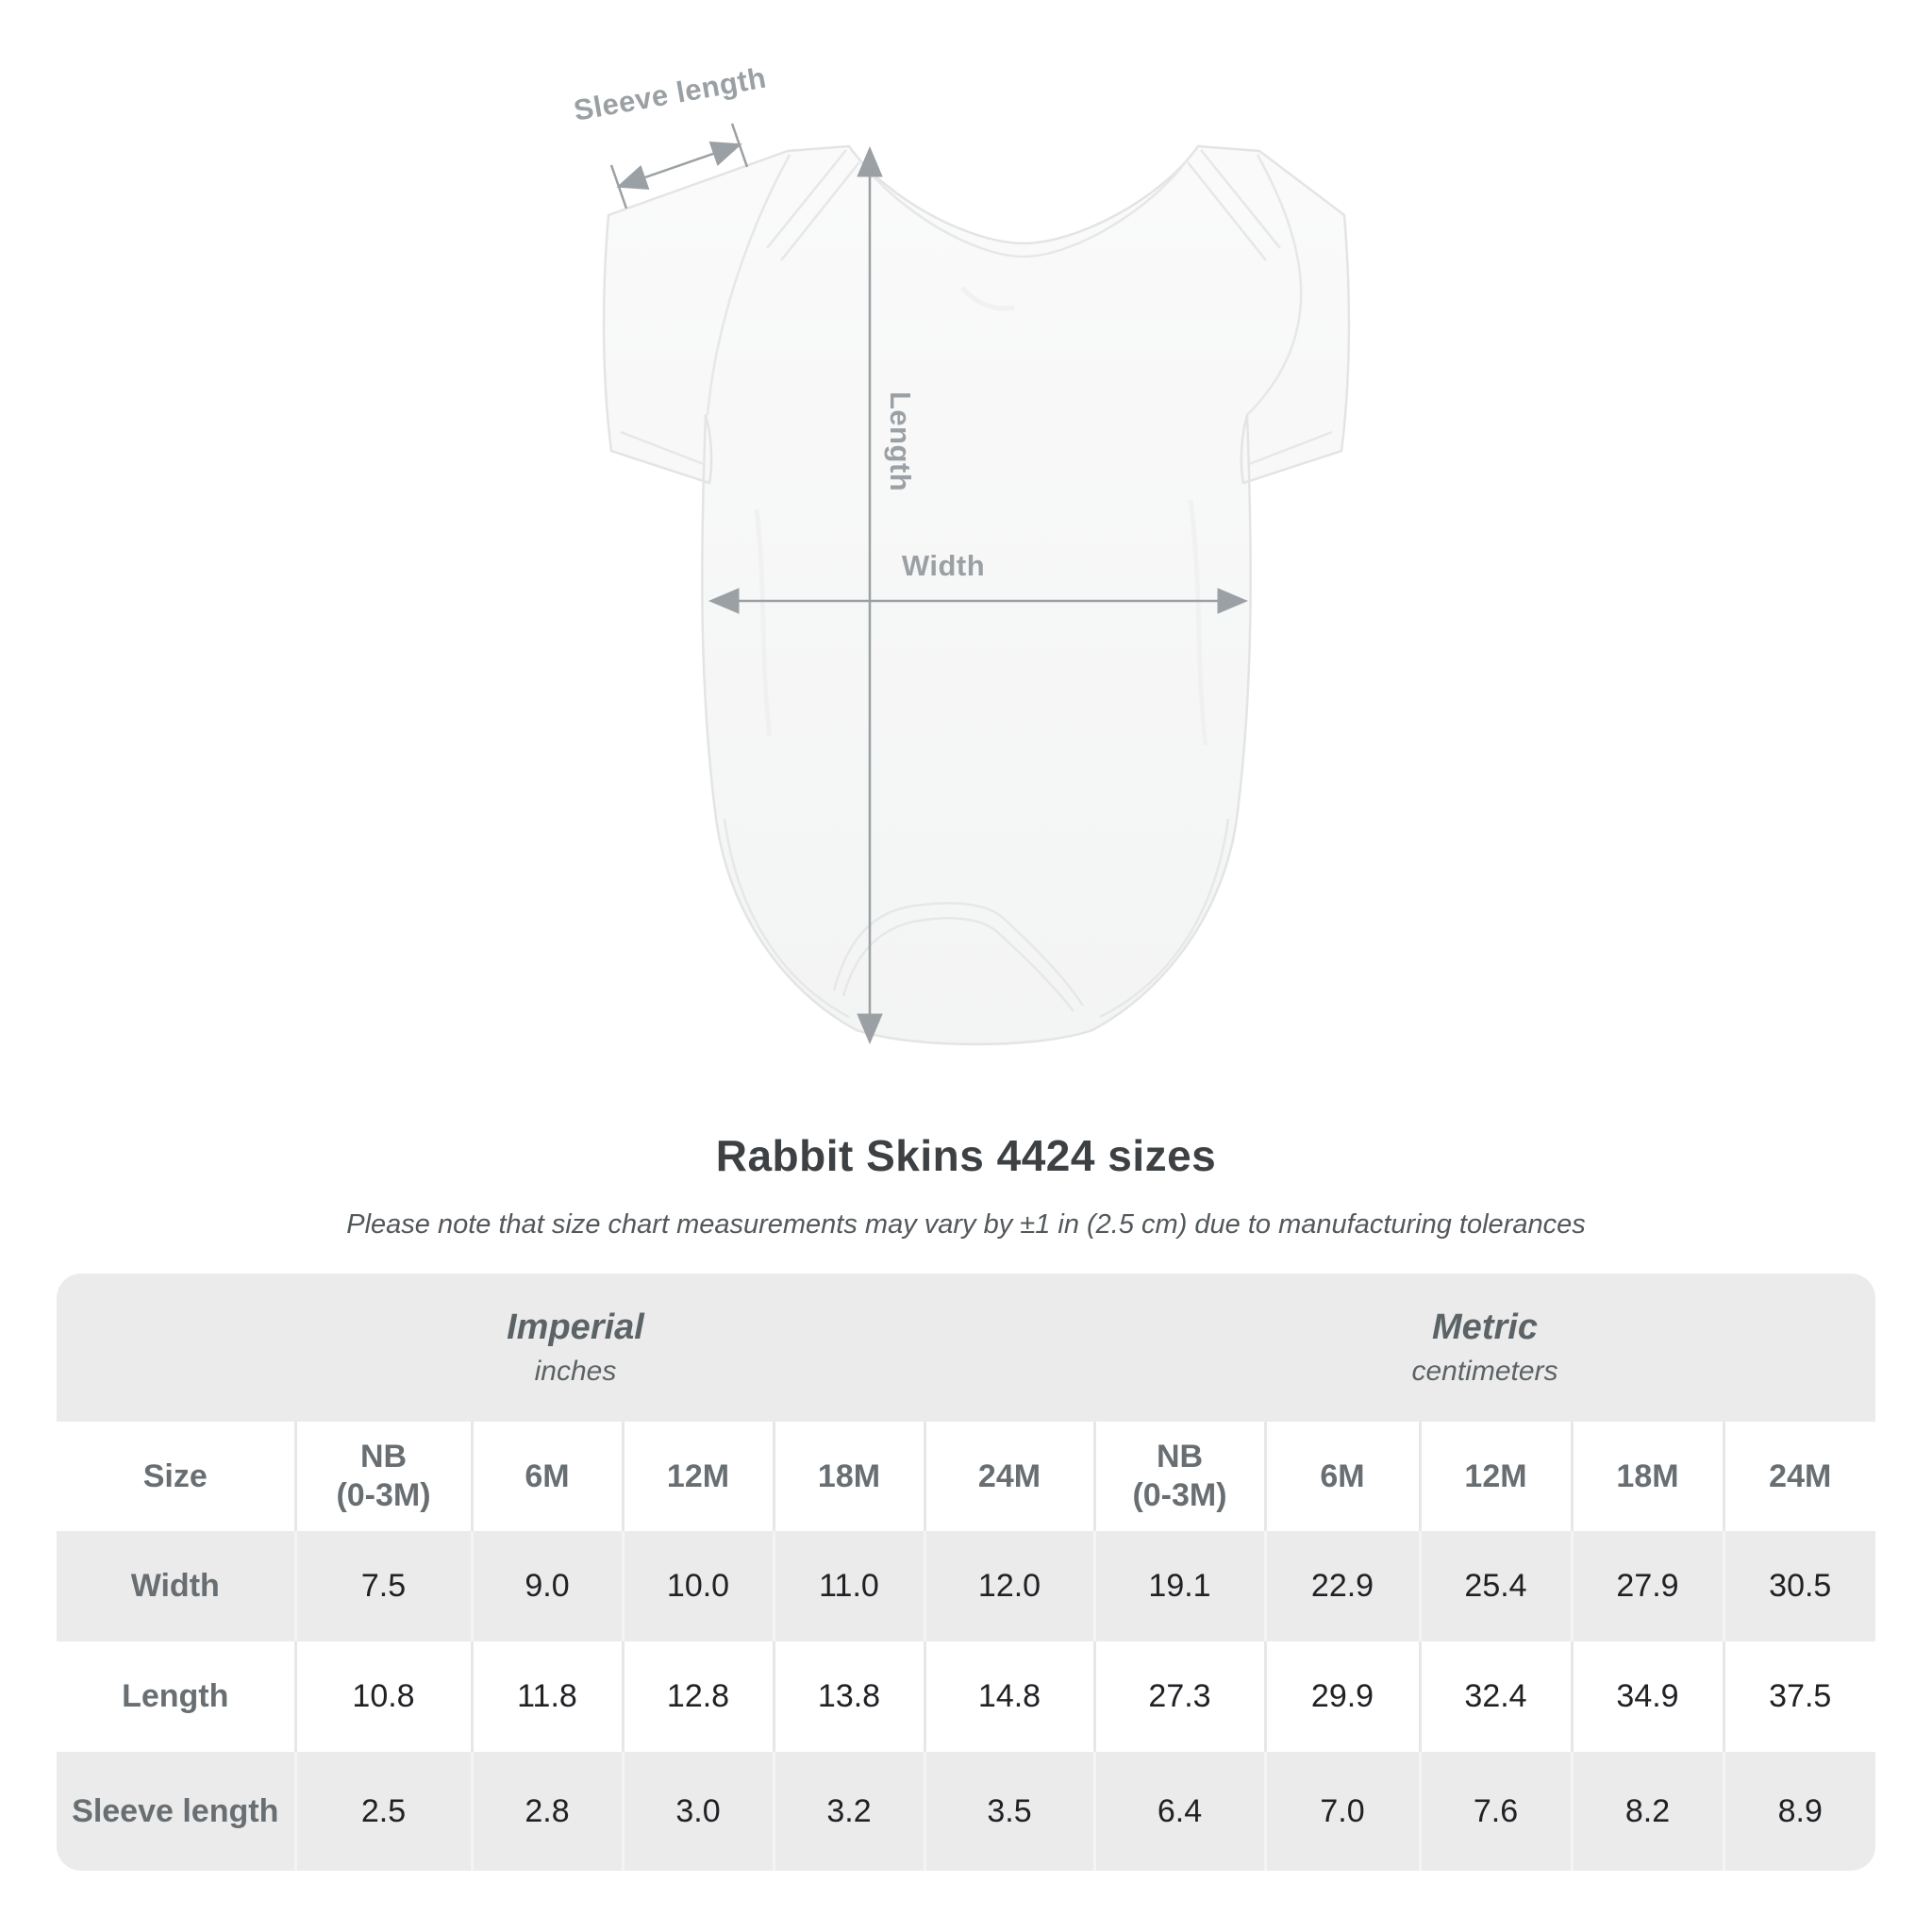  Describe the element at coordinates (175, 1811) in the screenshot. I see `sleeve-row-label: Sleeve length` at that location.